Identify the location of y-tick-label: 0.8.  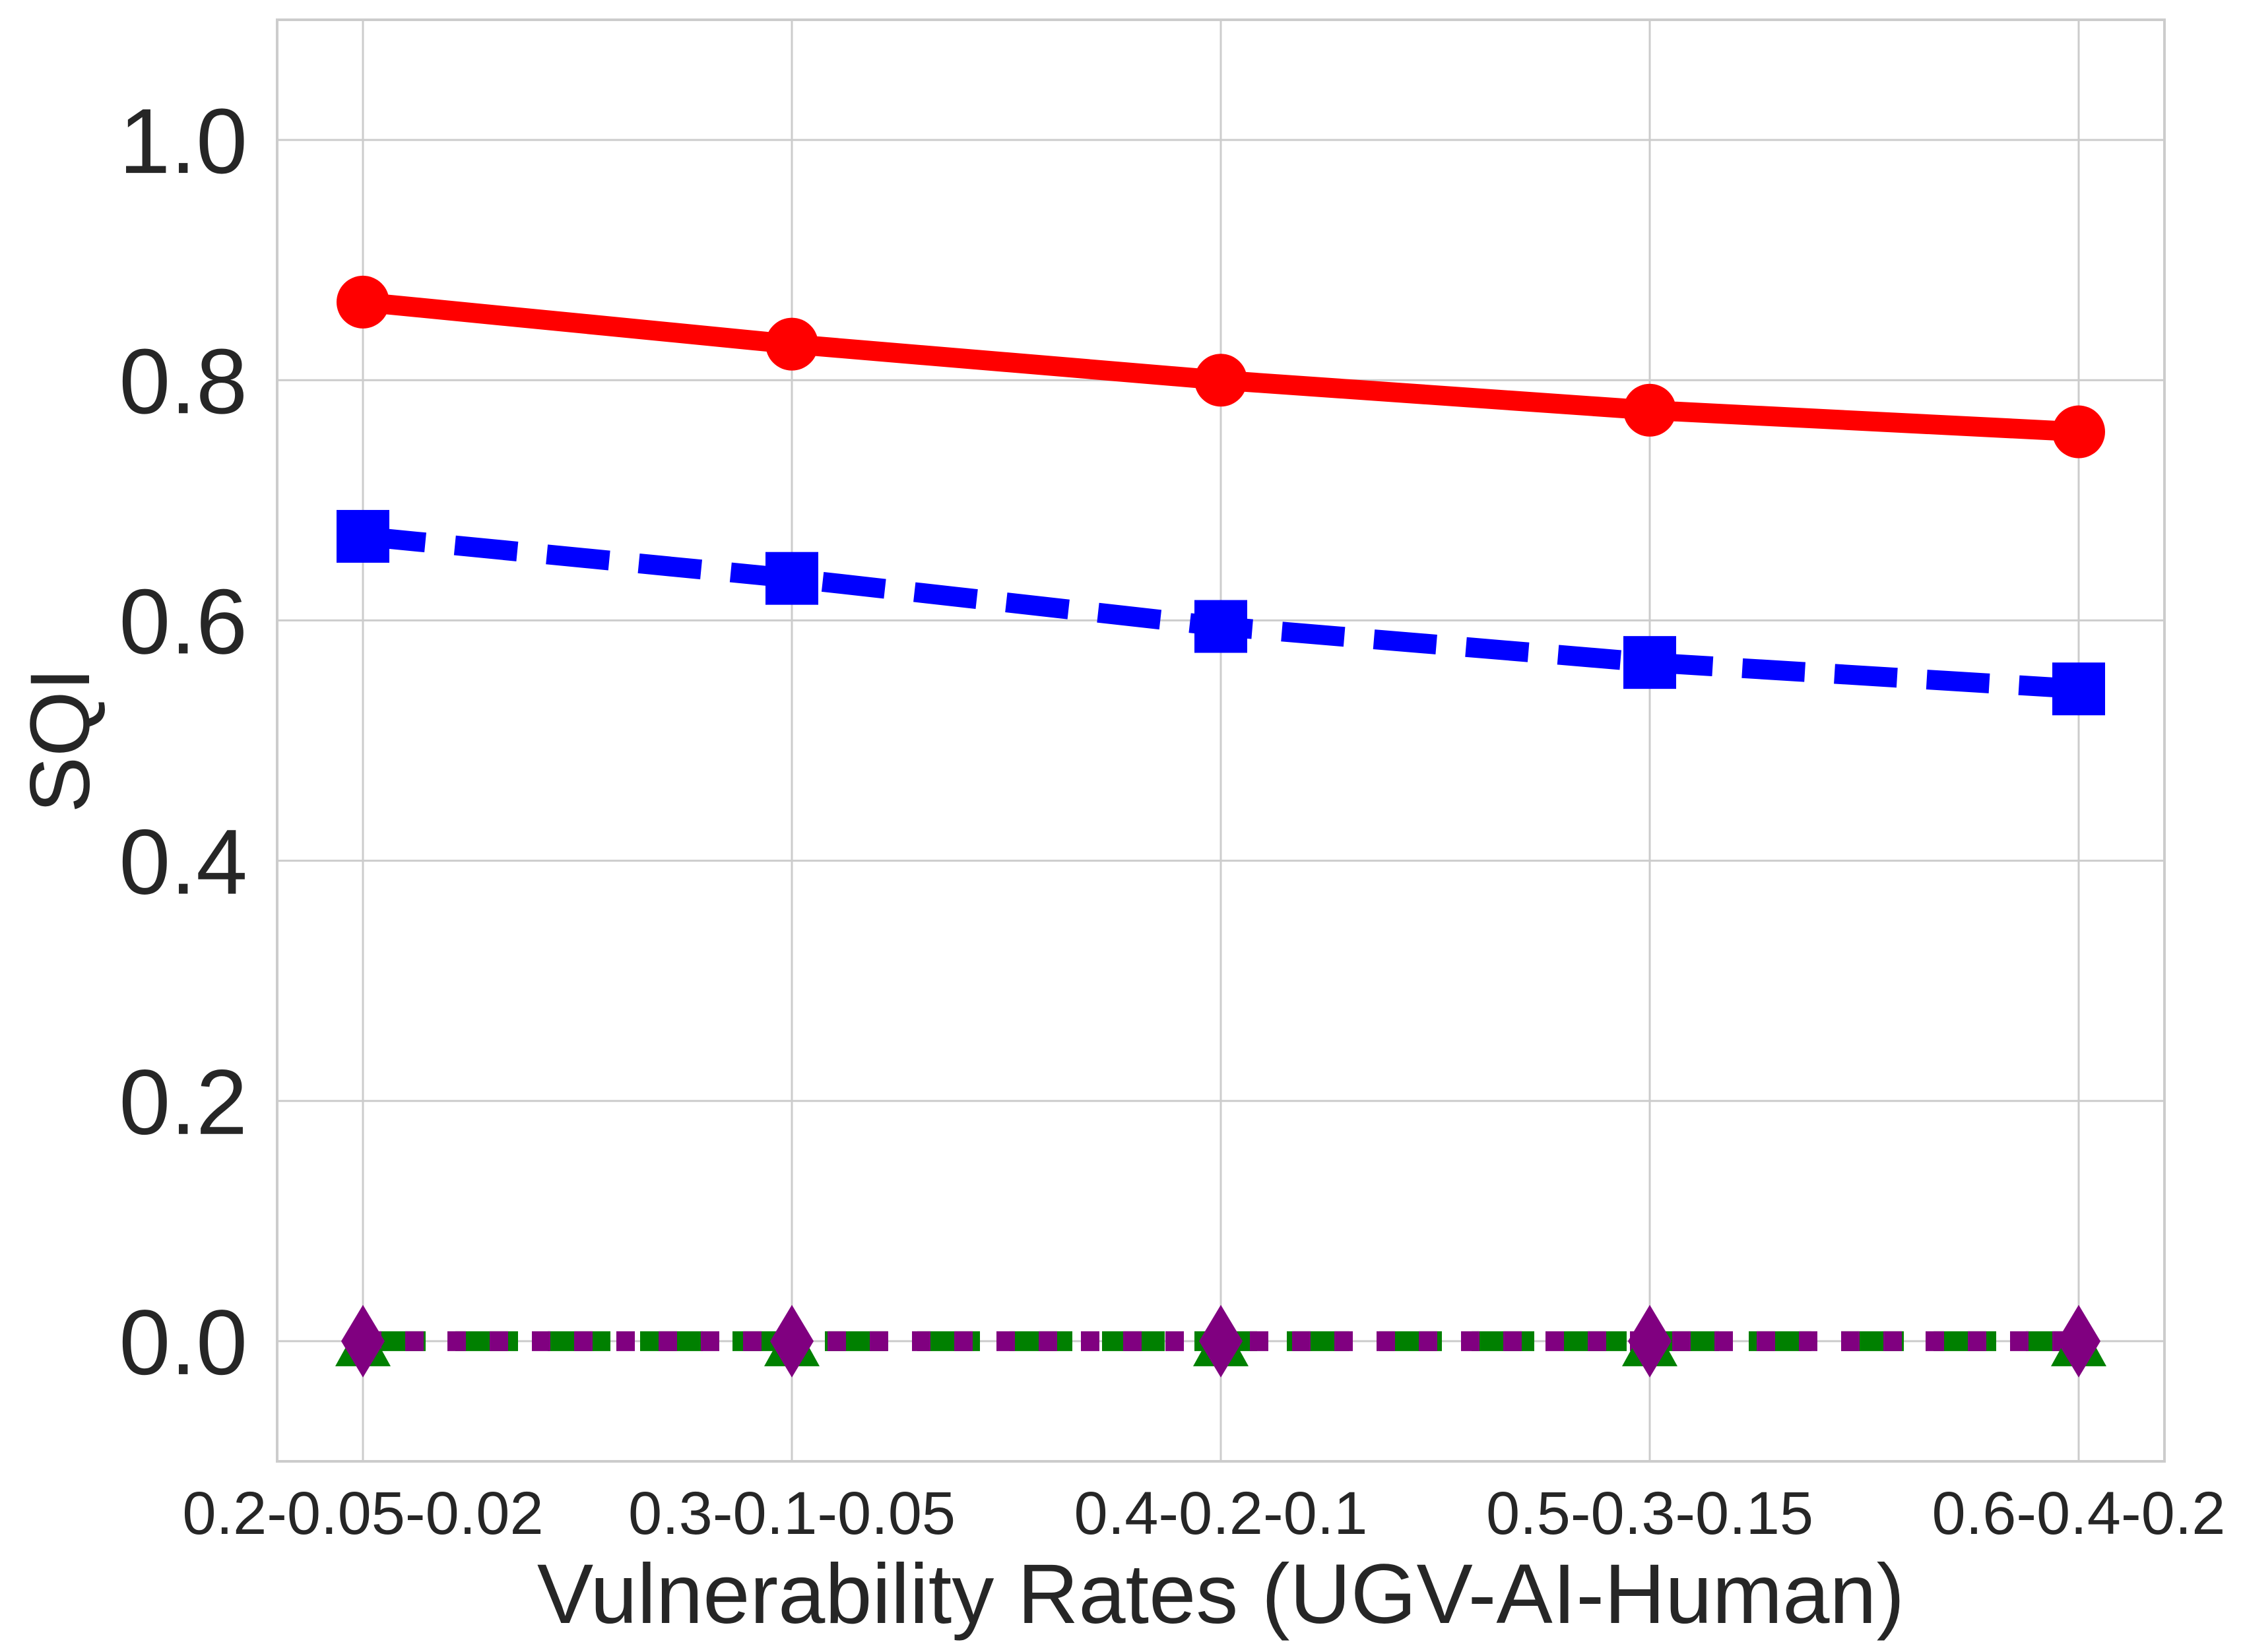
(183, 381).